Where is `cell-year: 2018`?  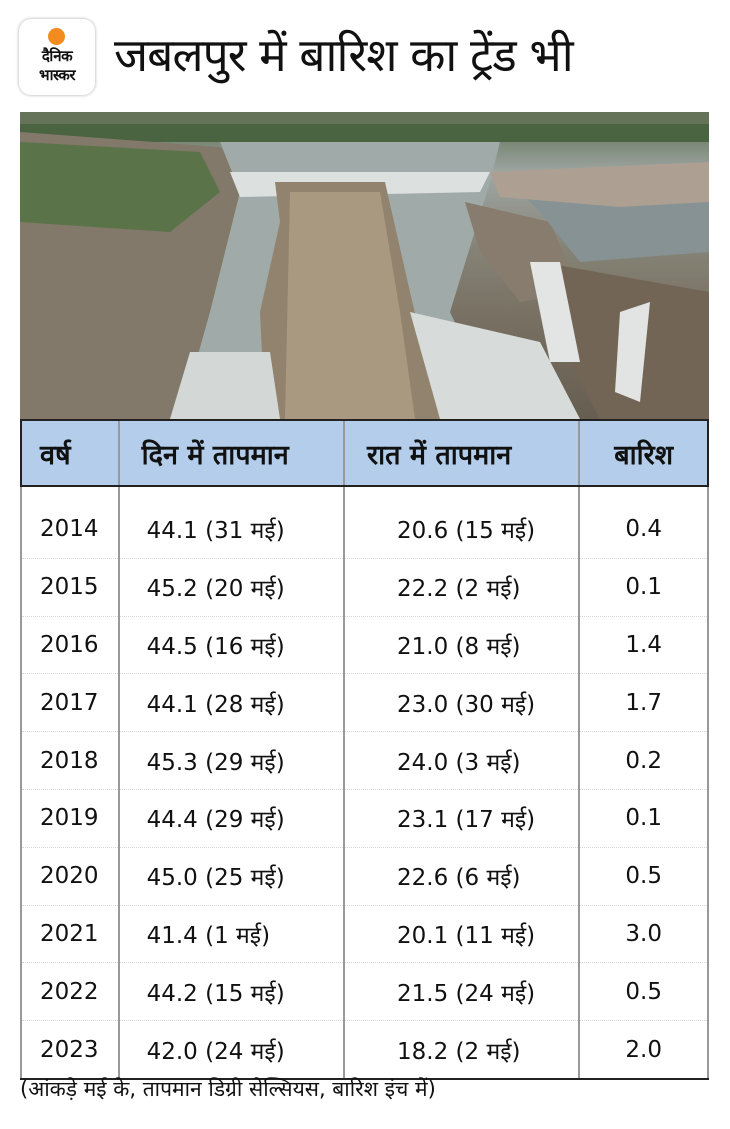
cell-year: 2018 is located at coordinates (69, 760).